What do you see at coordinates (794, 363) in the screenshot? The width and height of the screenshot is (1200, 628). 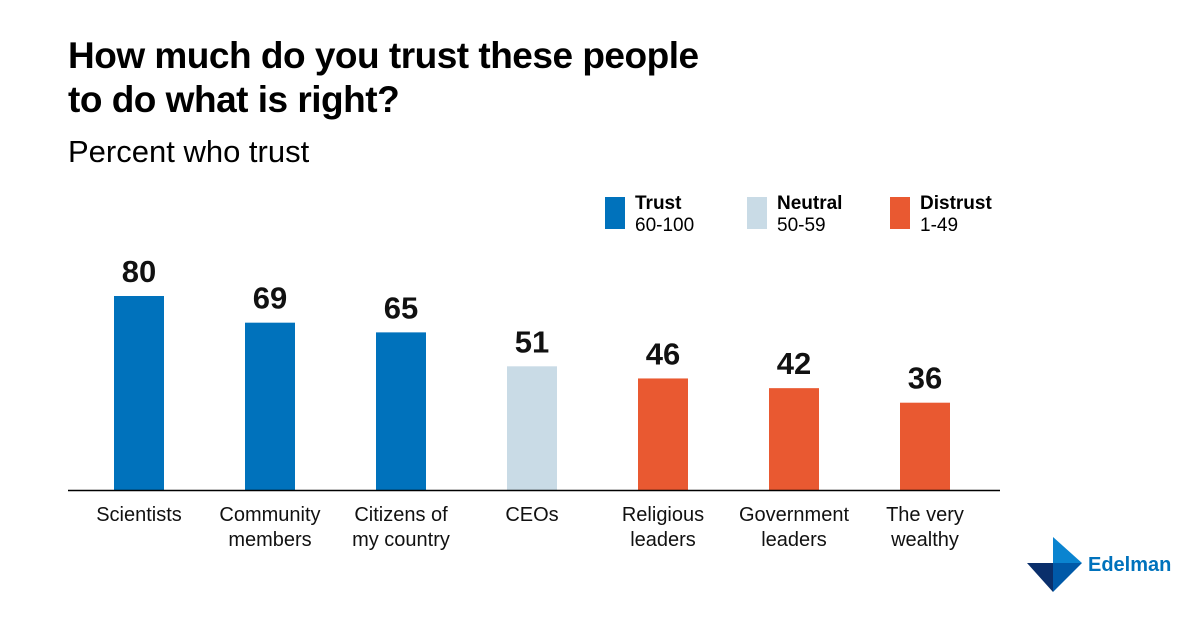 I see `data-label: 42` at bounding box center [794, 363].